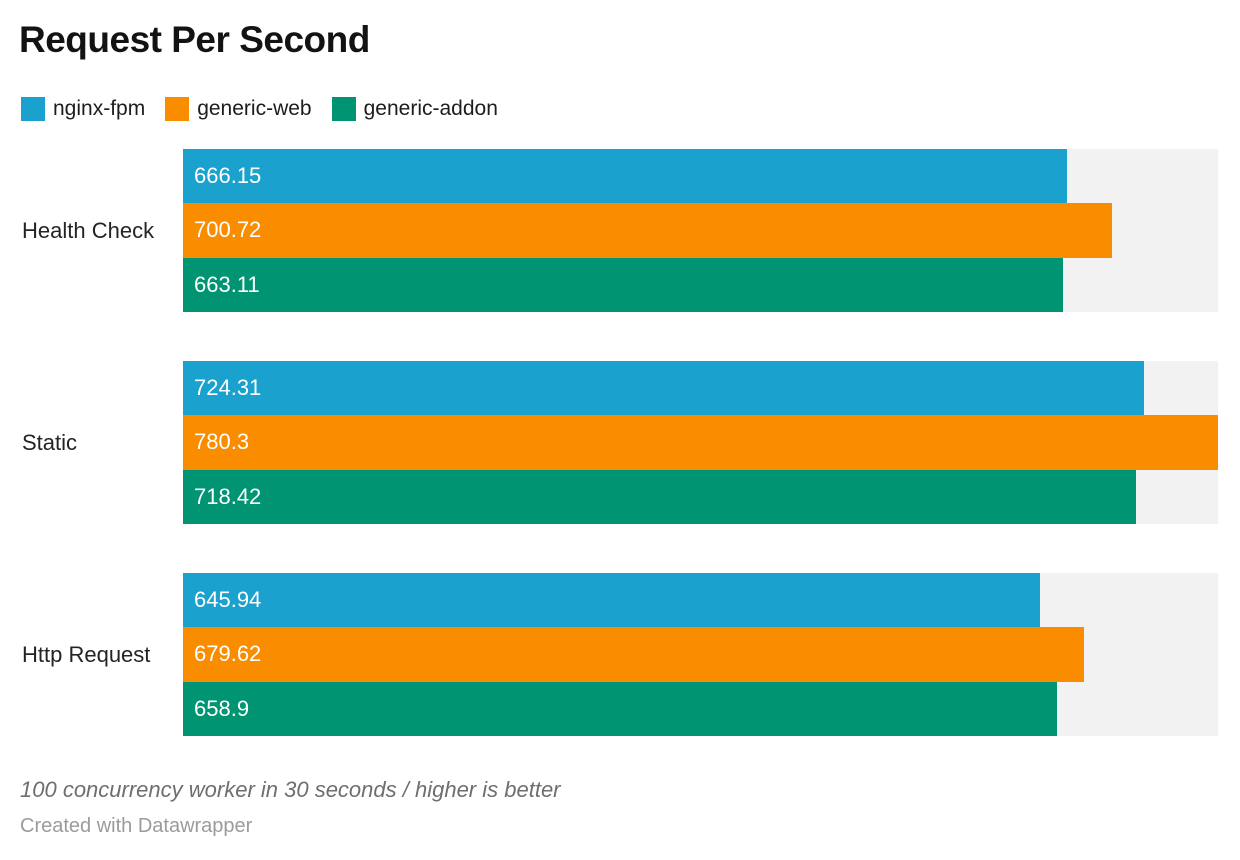 The image size is (1240, 860). I want to click on bar-track: 658.9, so click(700, 708).